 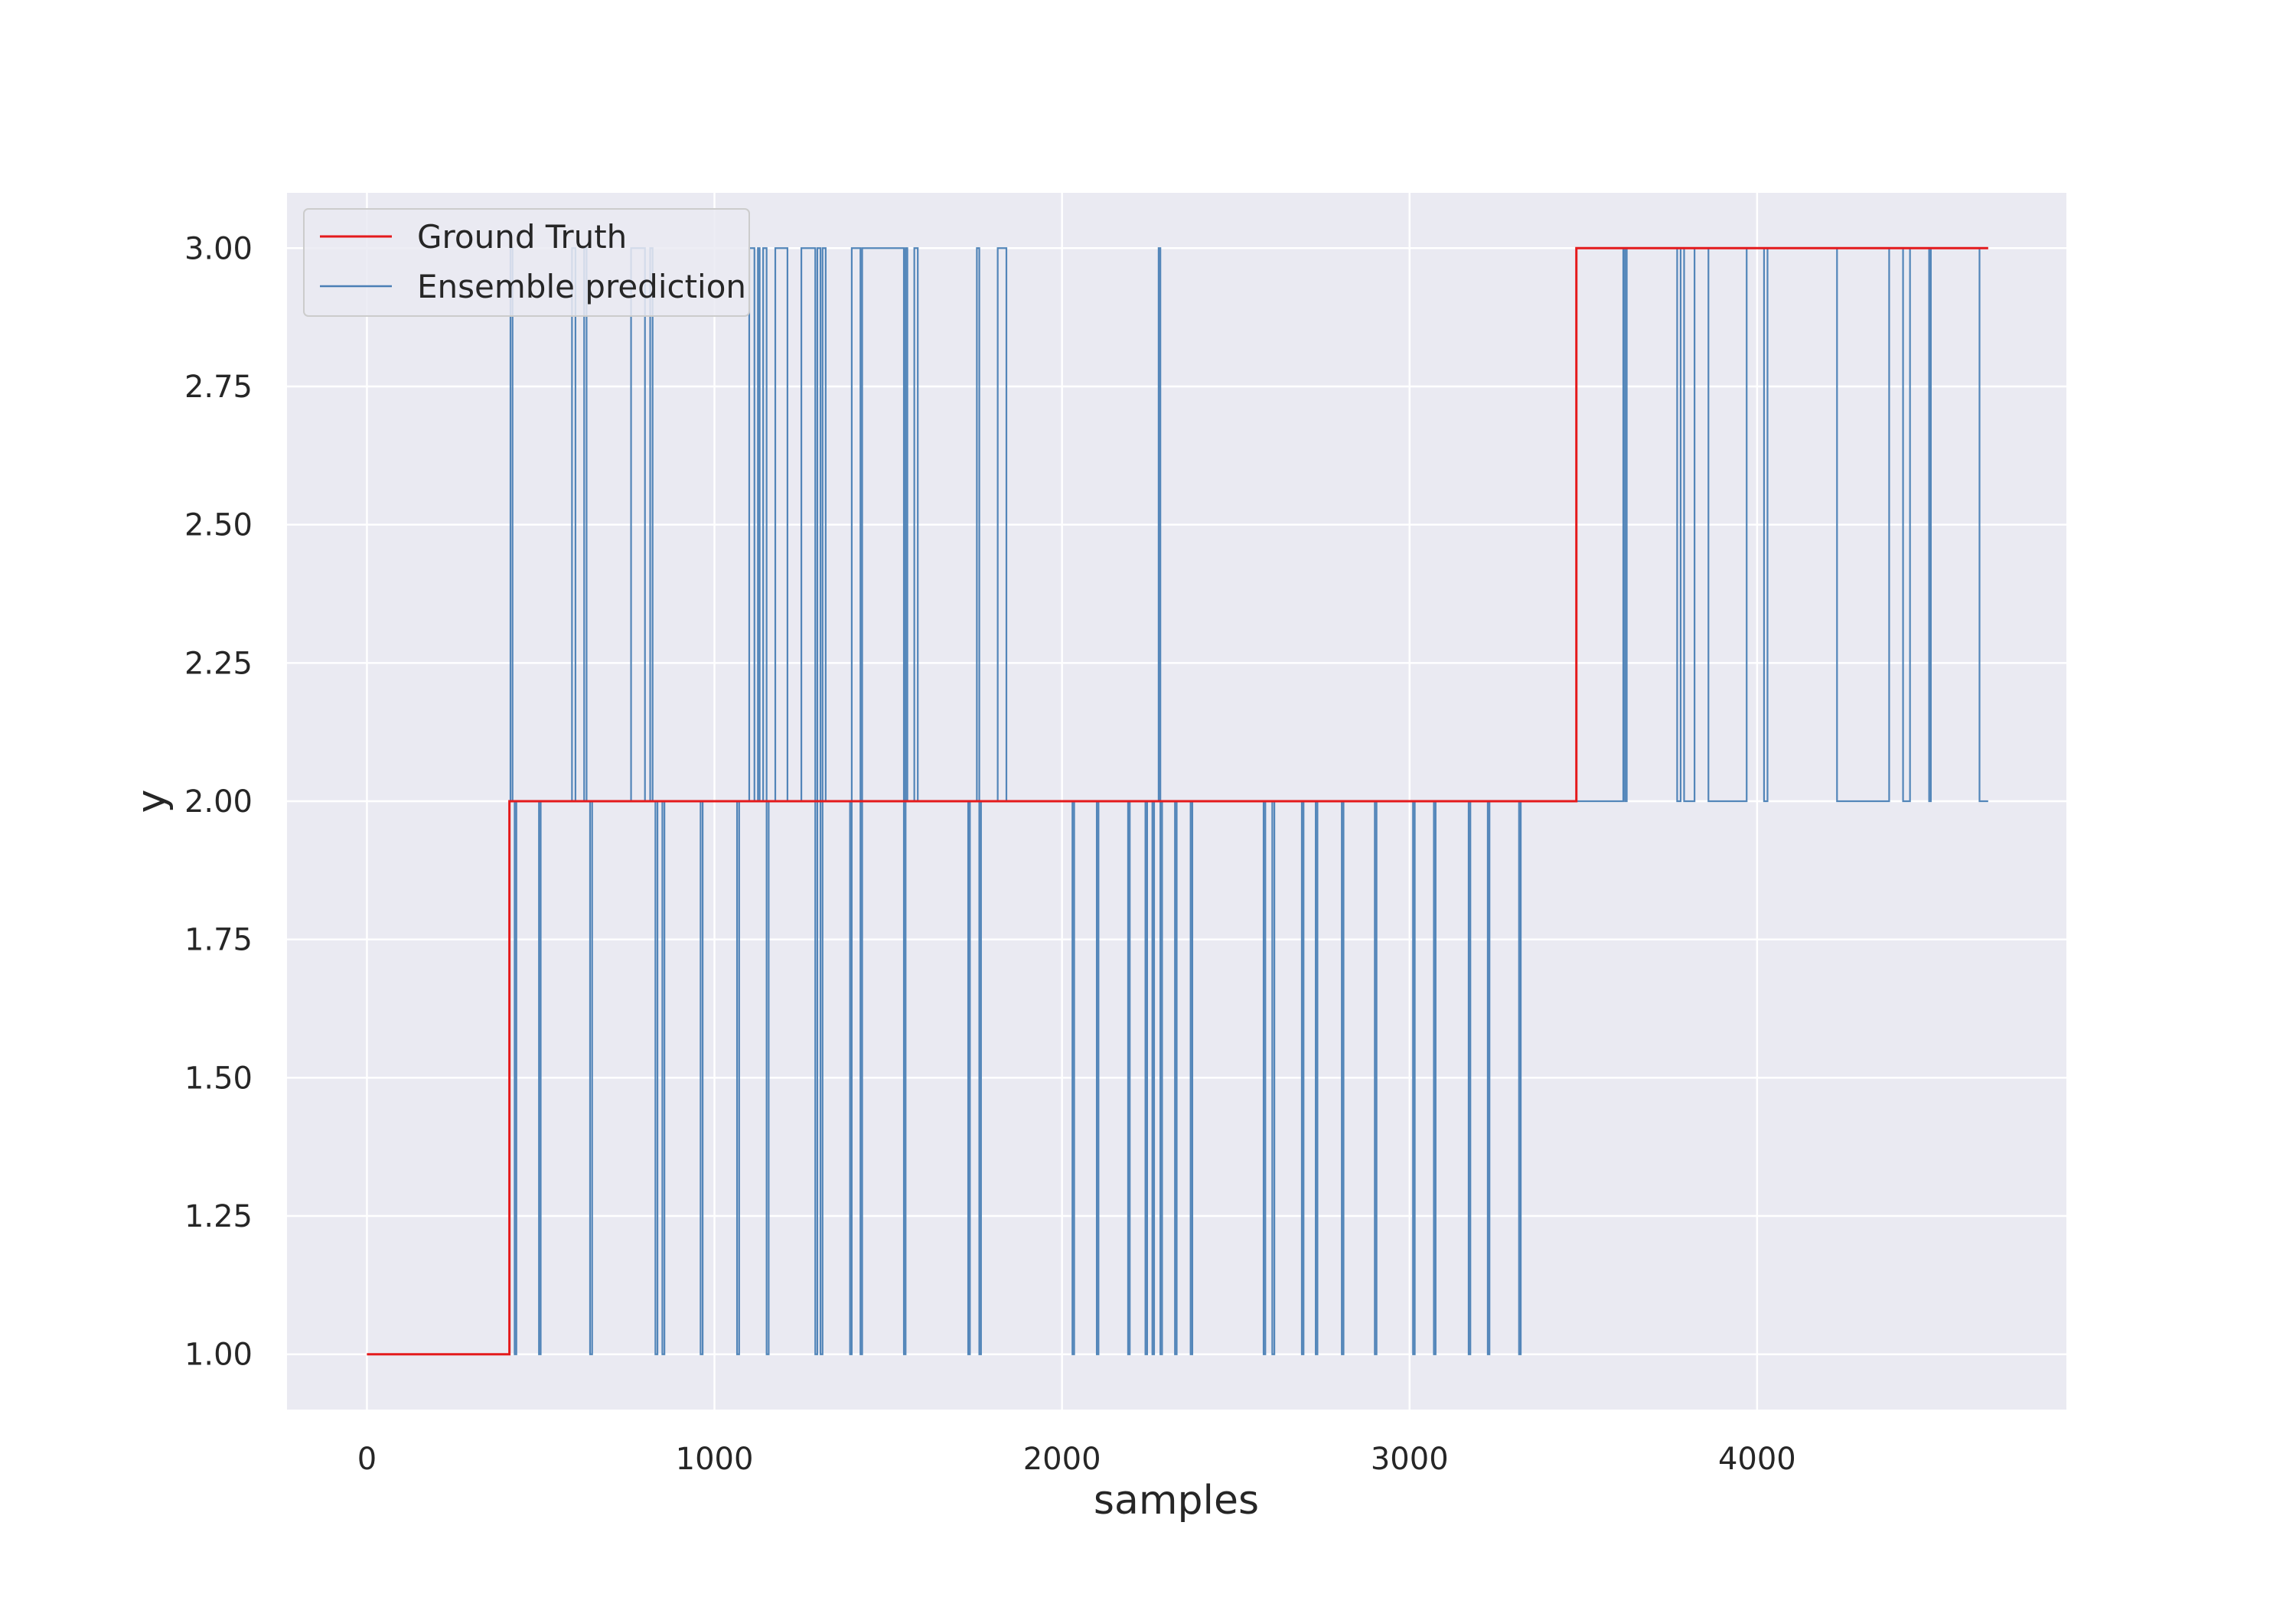 I want to click on y-axis-label: y, so click(x=151, y=802).